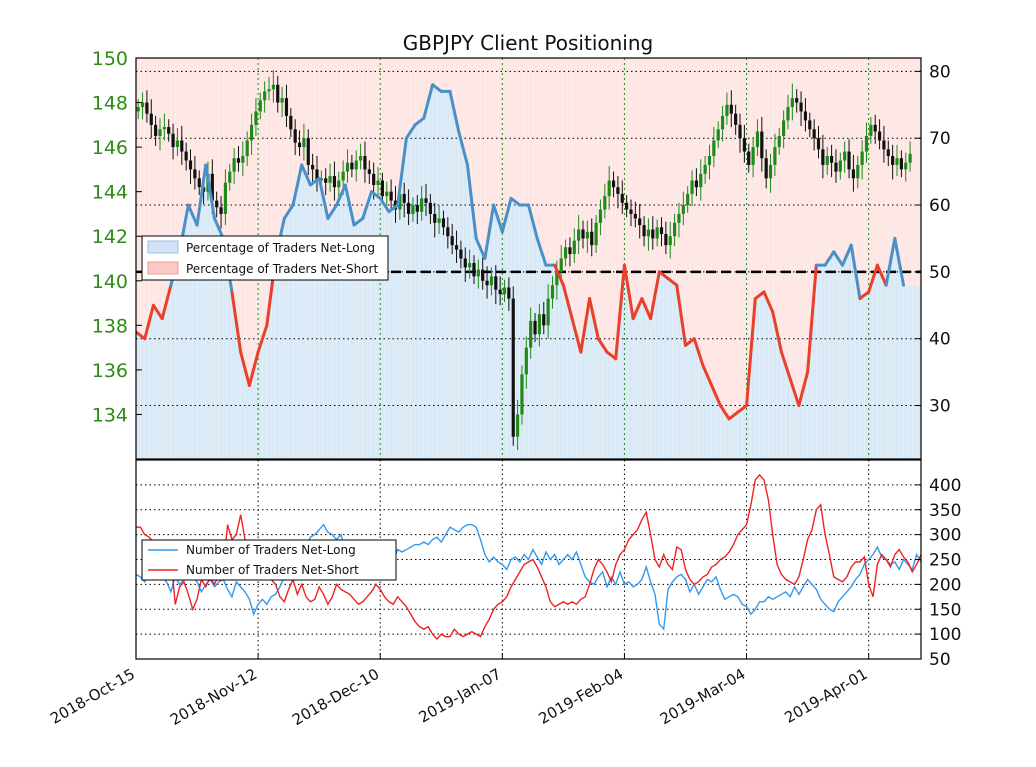 The image size is (1036, 767). I want to click on left-tick-label: 150, so click(110, 59).